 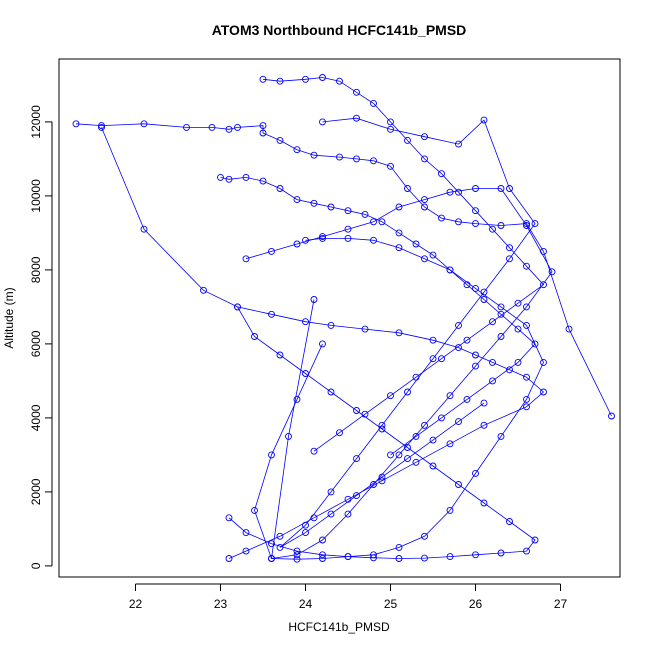 What do you see at coordinates (348, 597) in the screenshot?
I see `x-axis: 22 23 24 25 26 27` at bounding box center [348, 597].